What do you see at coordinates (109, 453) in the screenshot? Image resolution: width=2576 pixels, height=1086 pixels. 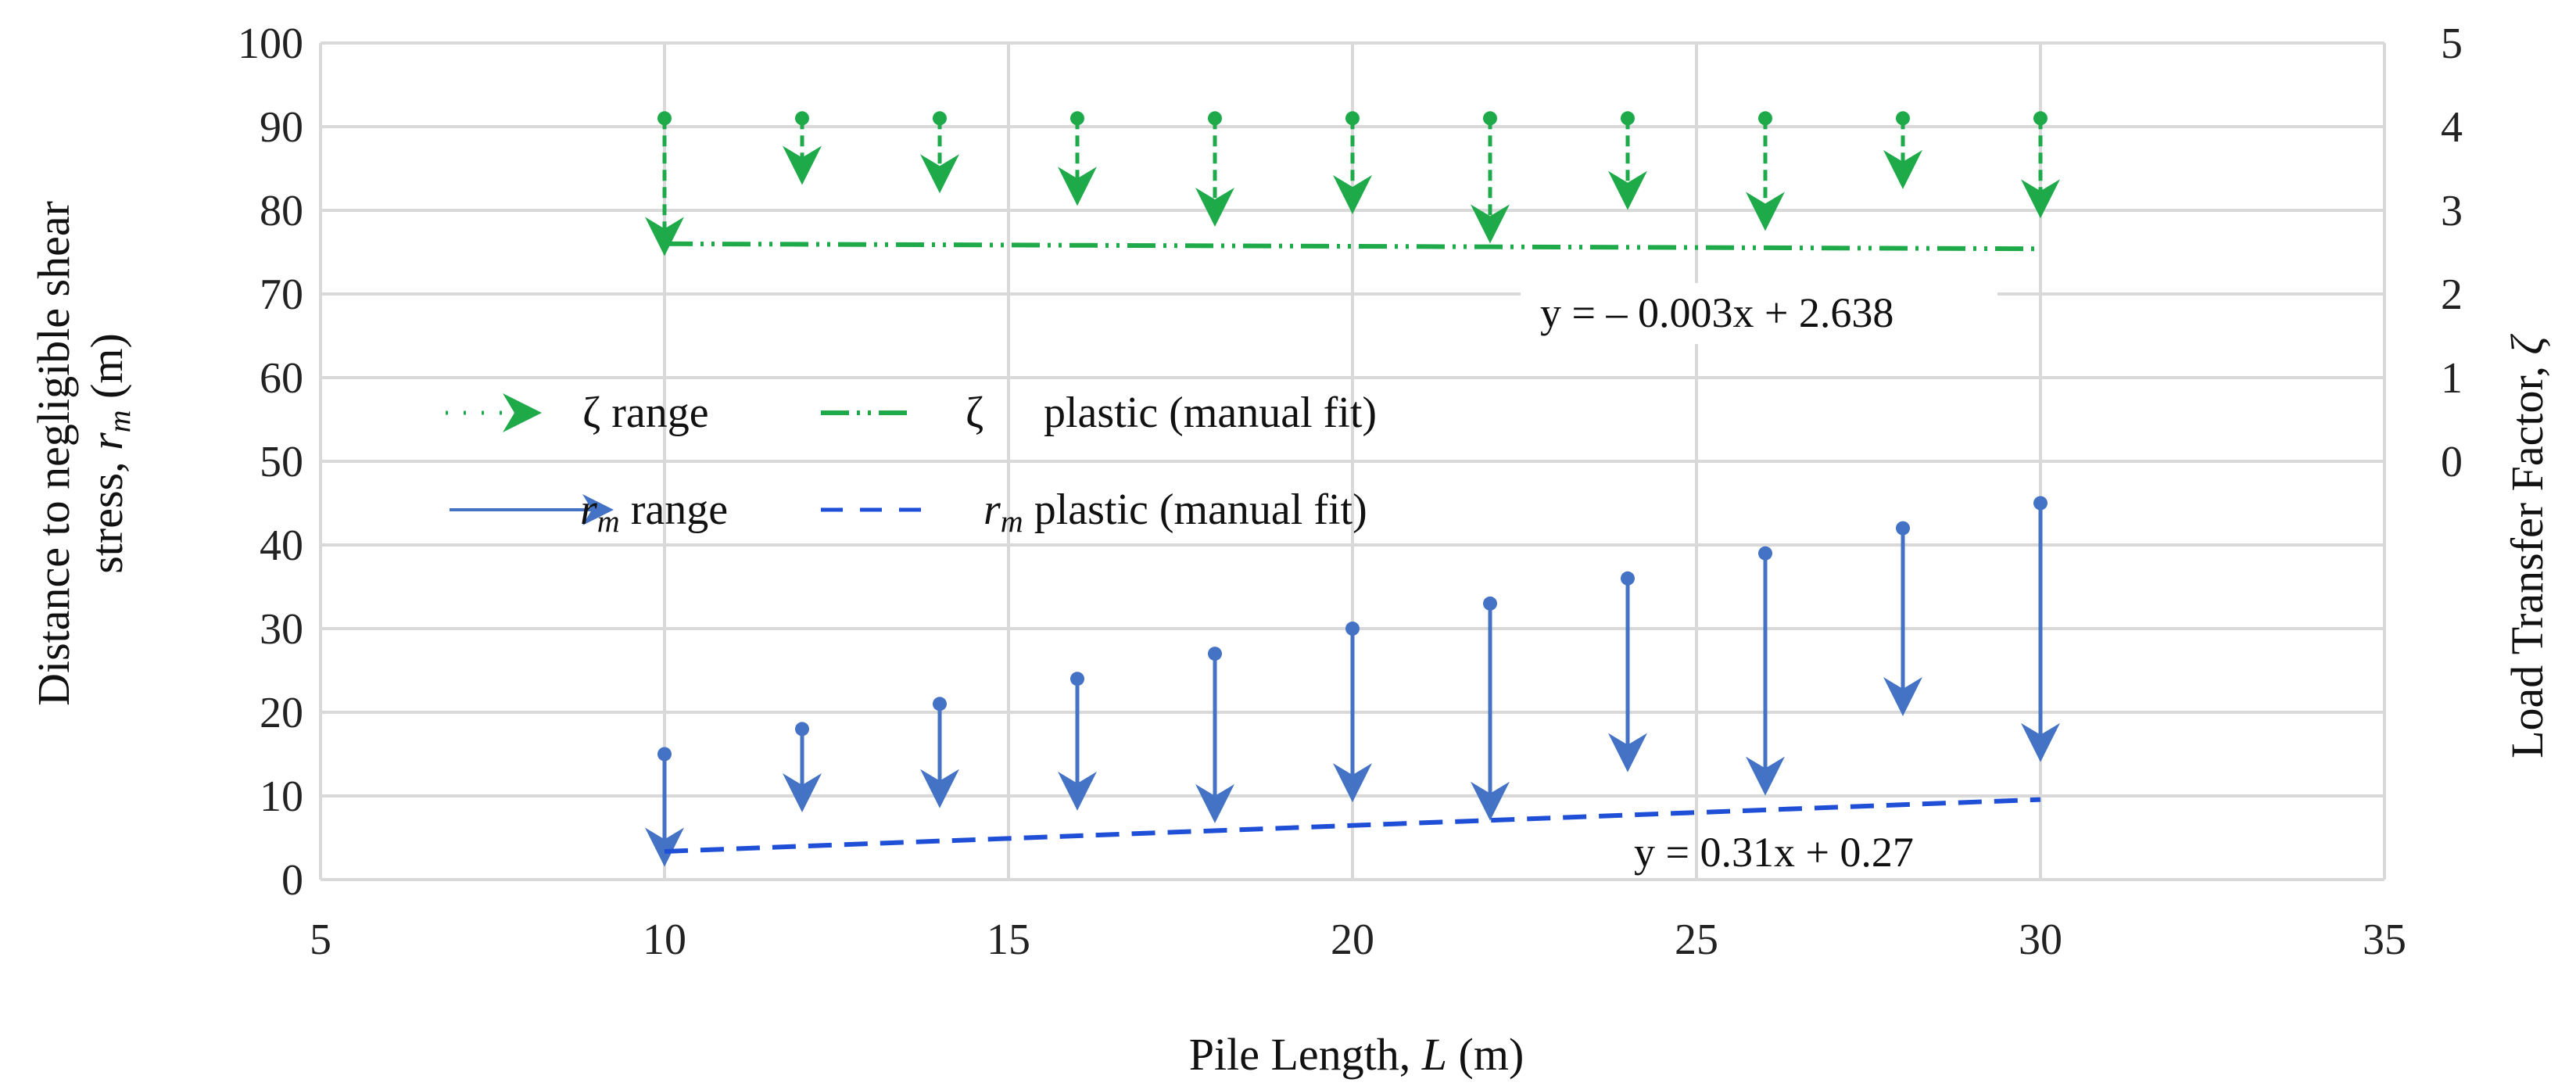 I see `left-y-axis-title-line2: stress, rm (m)` at bounding box center [109, 453].